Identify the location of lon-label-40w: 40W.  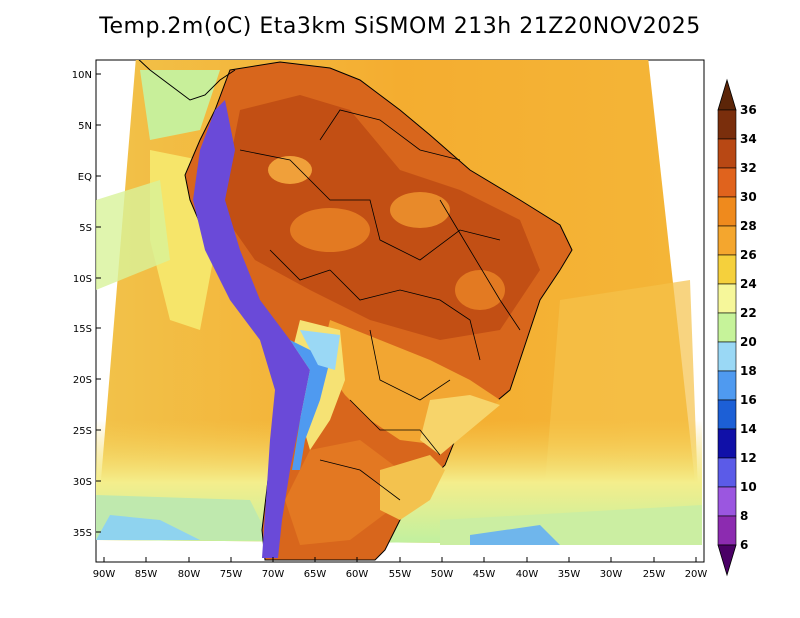
(527, 574).